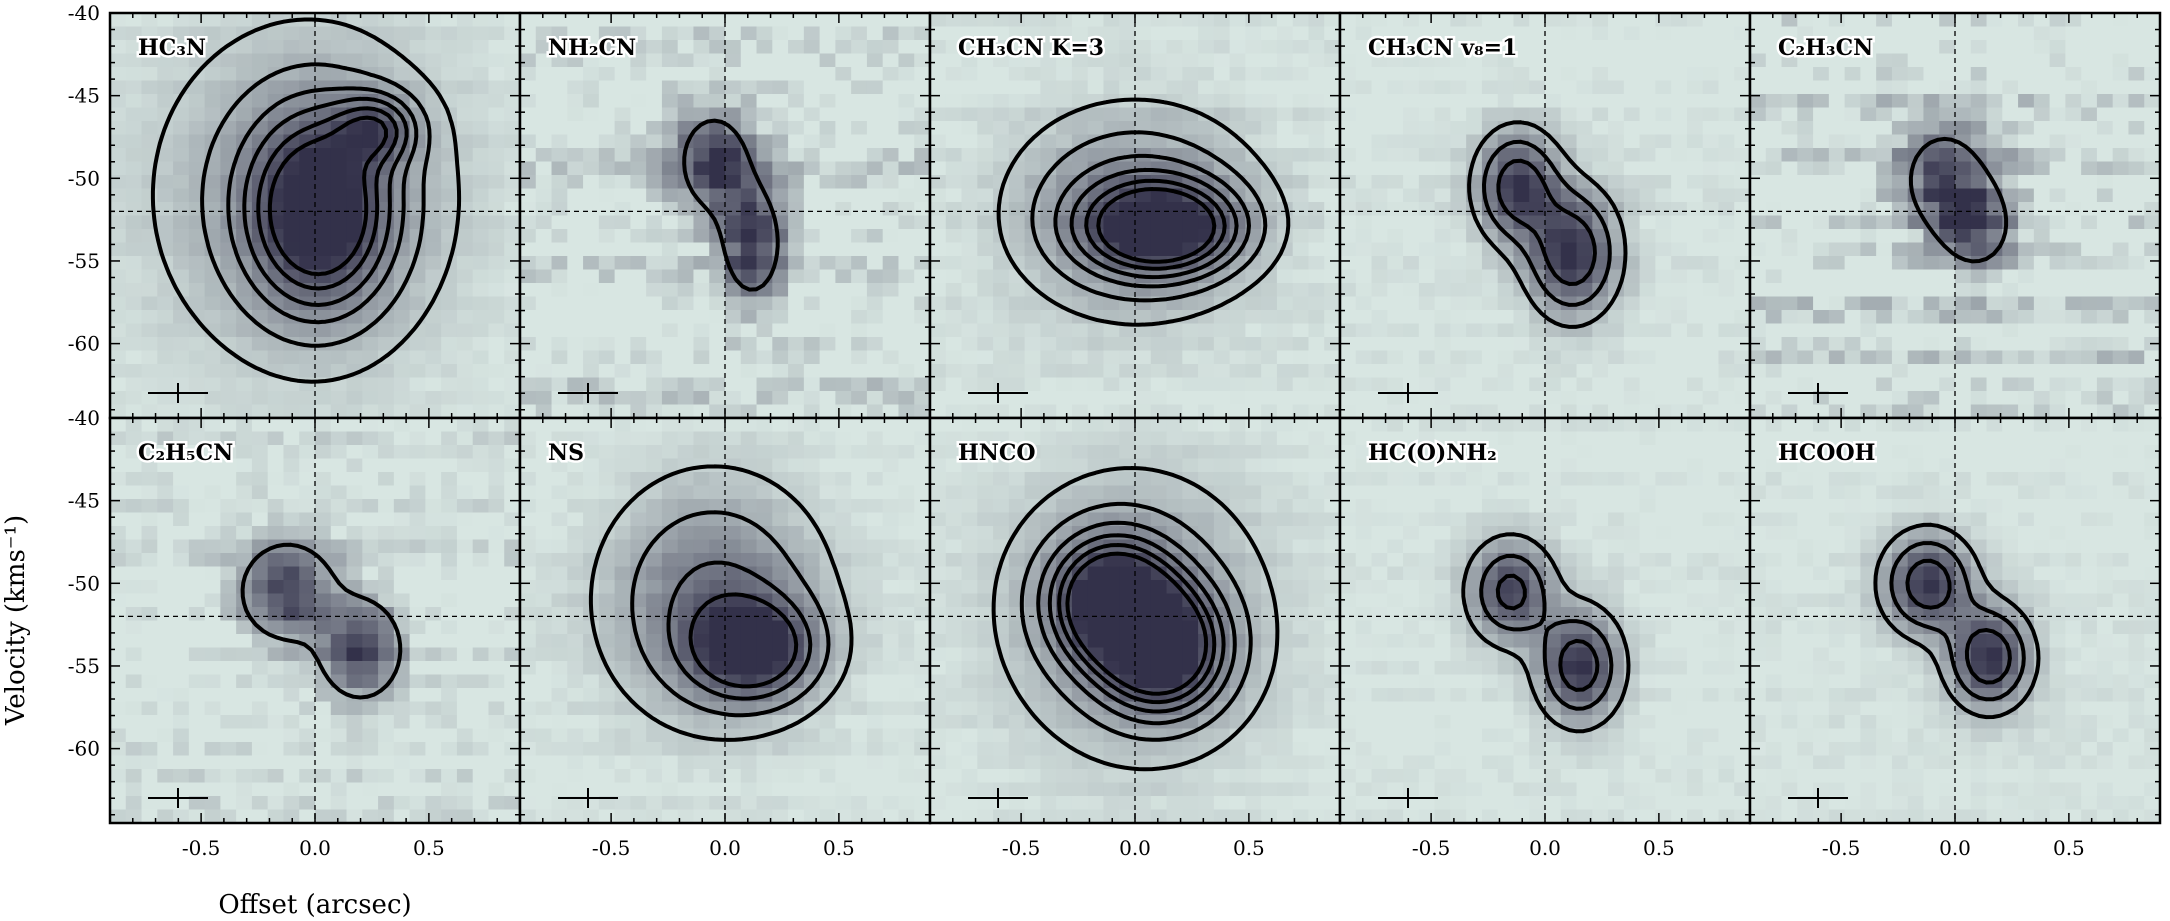 The image size is (2170, 921). What do you see at coordinates (1825, 48) in the screenshot?
I see `panel-label: C₂H₃CN` at bounding box center [1825, 48].